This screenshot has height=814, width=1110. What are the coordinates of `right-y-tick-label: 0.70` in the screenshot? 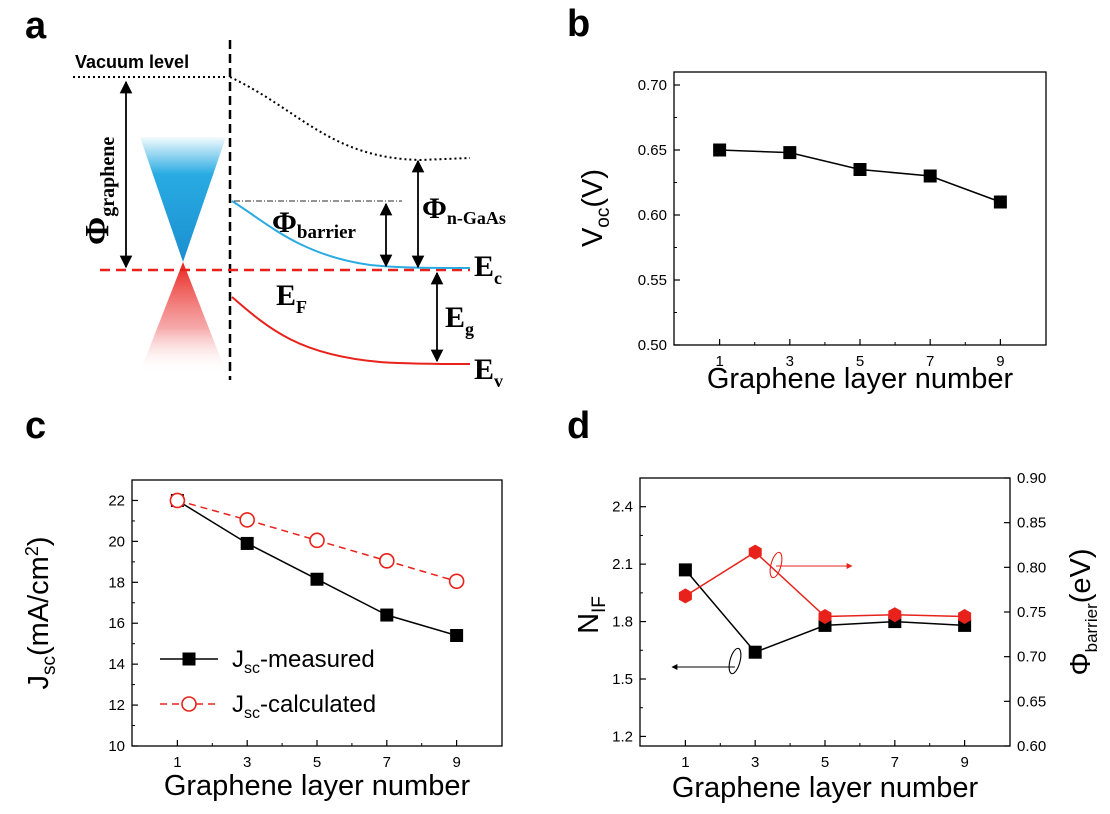 It's located at (1031, 657).